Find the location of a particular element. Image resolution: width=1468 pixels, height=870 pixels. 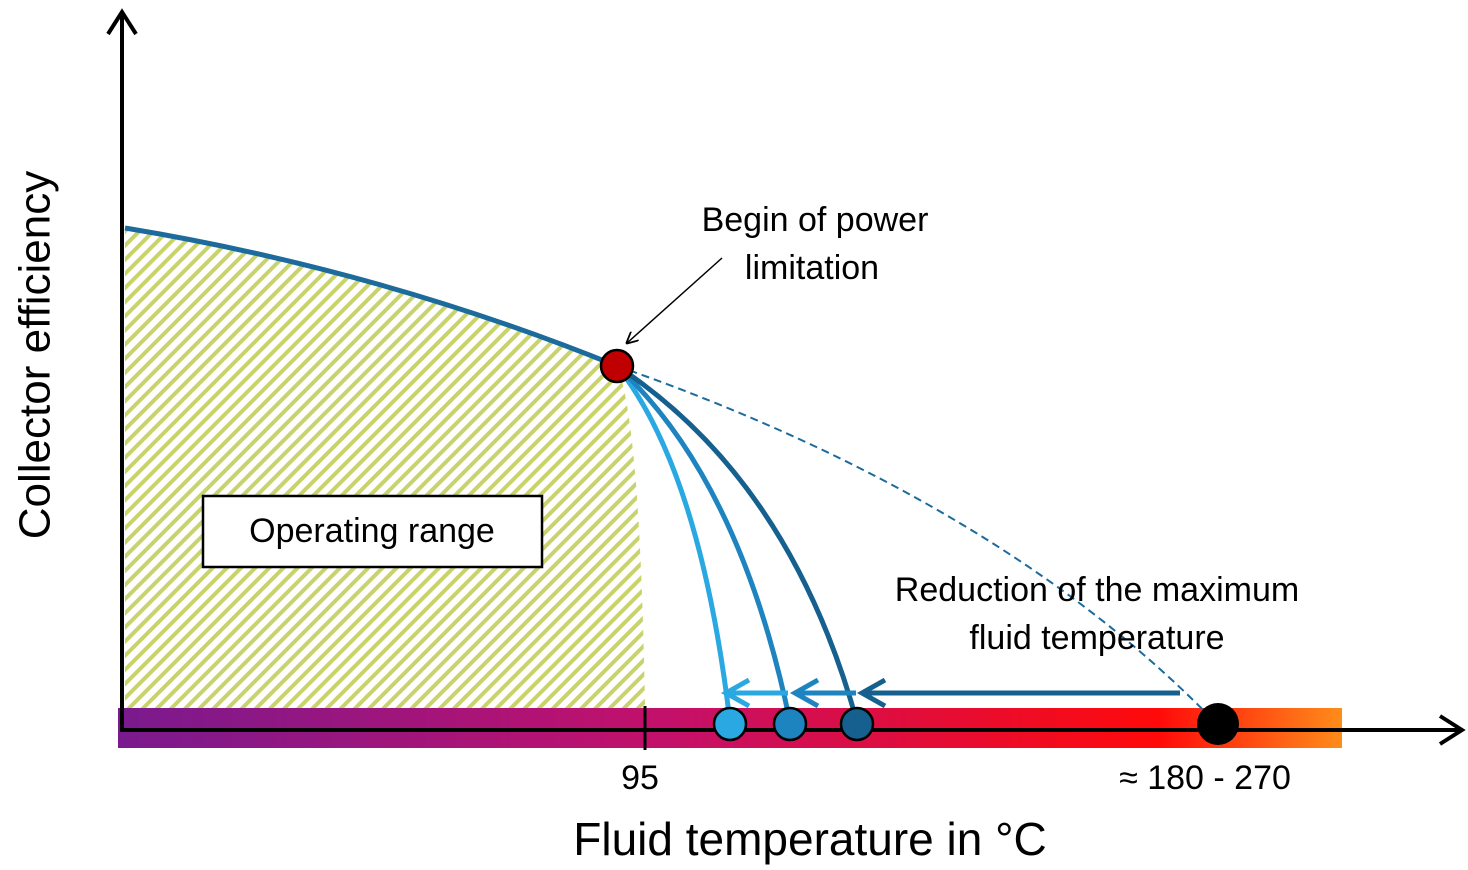

label-box is located at coordinates (372, 531).